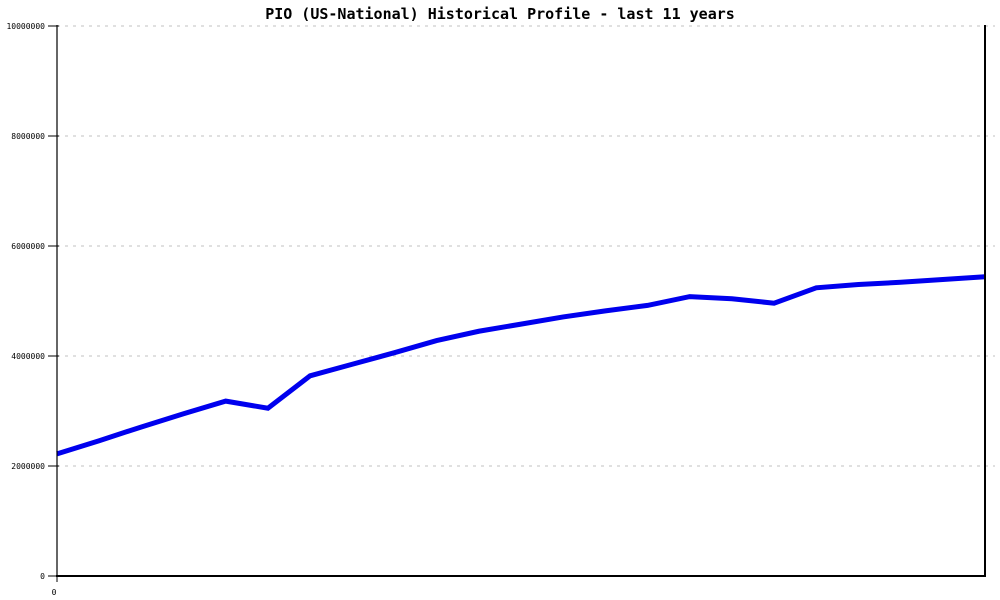 This screenshot has width=1000, height=600. Describe the element at coordinates (28, 356) in the screenshot. I see `y-tick-label: 4000000` at that location.